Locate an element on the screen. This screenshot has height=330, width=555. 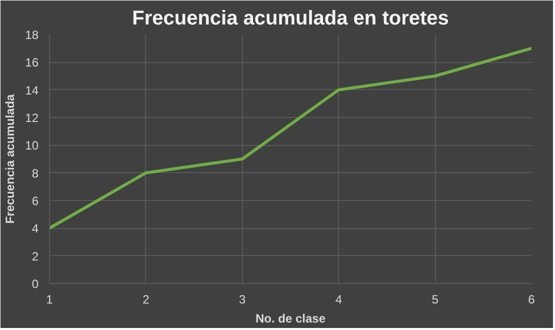
y-axis-title: Frecuencia acumulada is located at coordinates (10, 159).